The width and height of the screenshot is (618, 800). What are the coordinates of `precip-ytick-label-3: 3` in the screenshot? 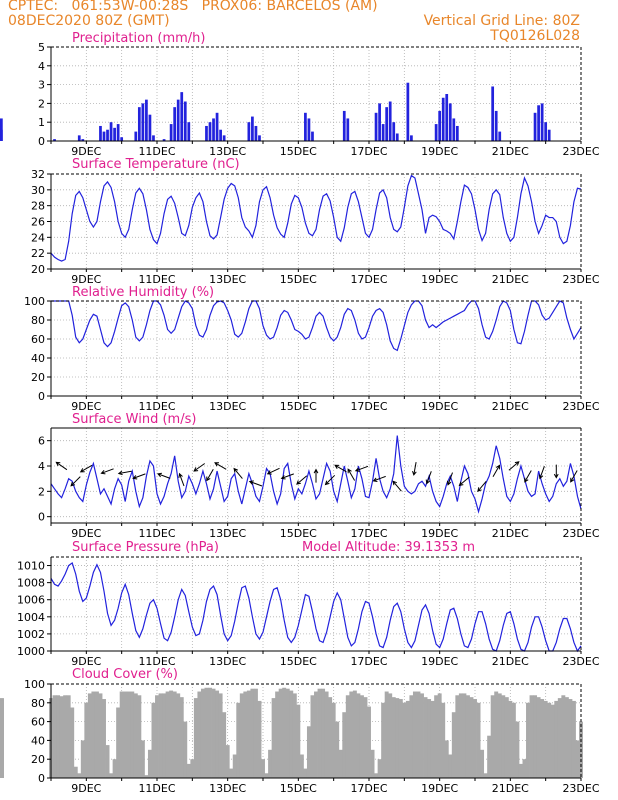 It's located at (41, 85).